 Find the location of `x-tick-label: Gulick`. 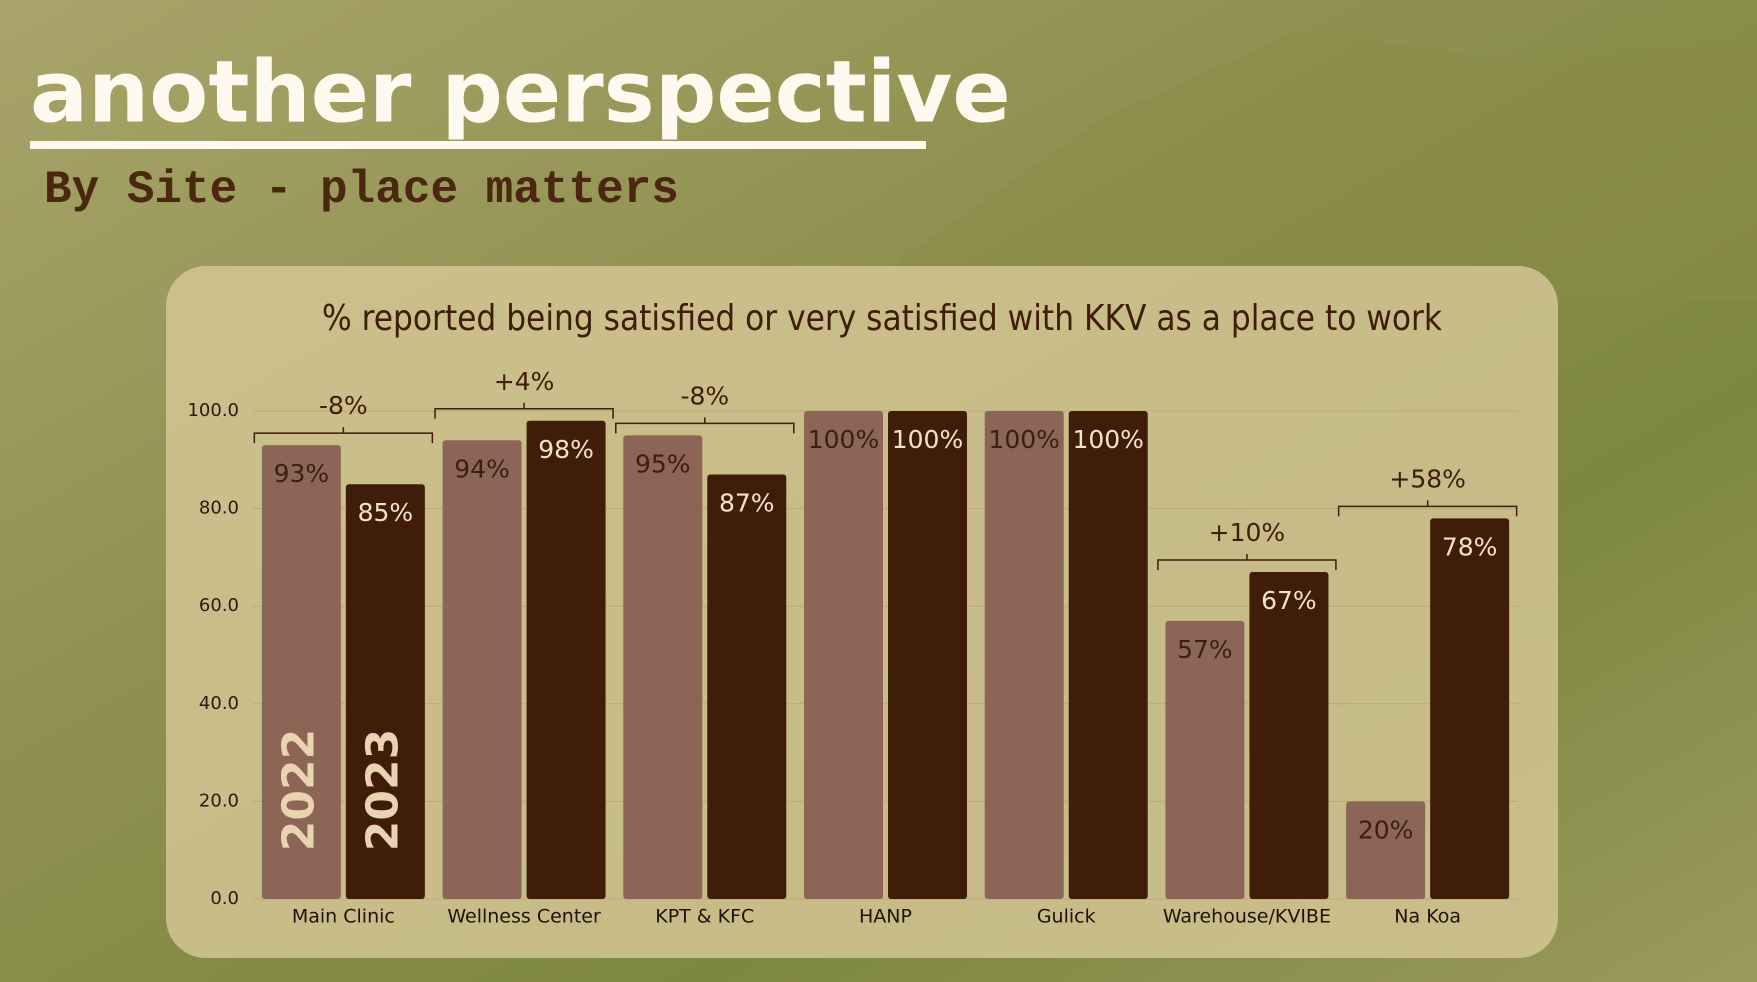

x-tick-label: Gulick is located at coordinates (1066, 917).